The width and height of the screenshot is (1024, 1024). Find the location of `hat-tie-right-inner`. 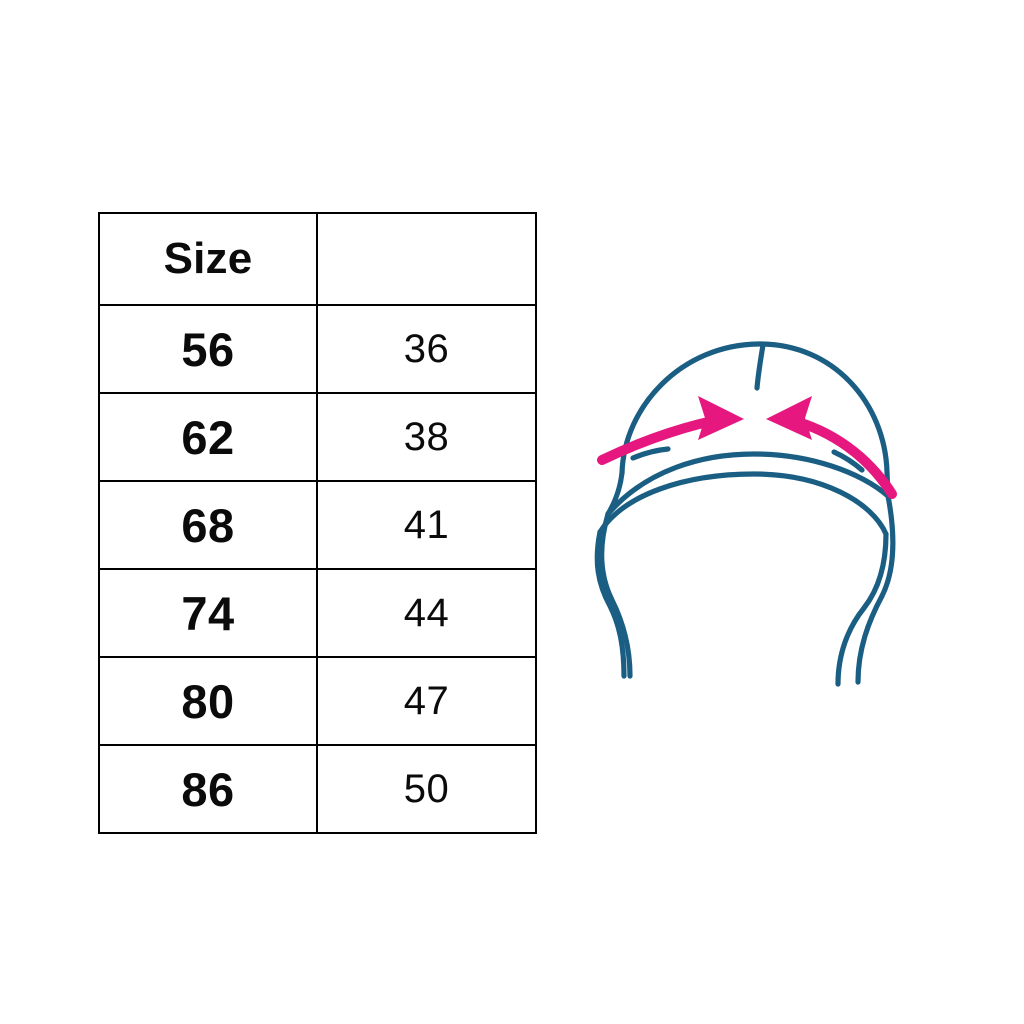

hat-tie-right-inner is located at coordinates (862, 609).